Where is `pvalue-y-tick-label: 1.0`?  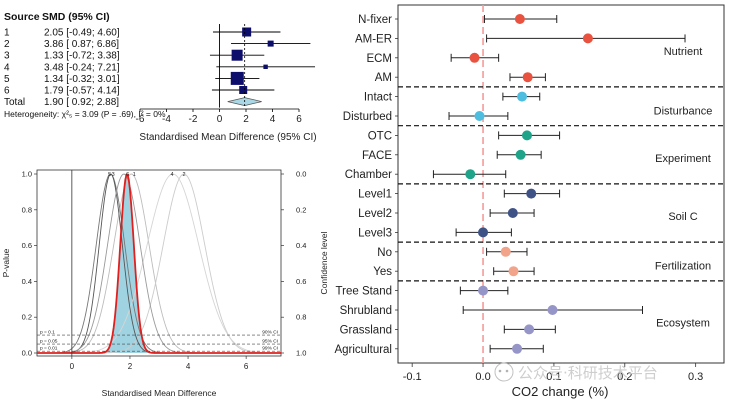
pvalue-y-tick-label: 1.0 is located at coordinates (27, 174).